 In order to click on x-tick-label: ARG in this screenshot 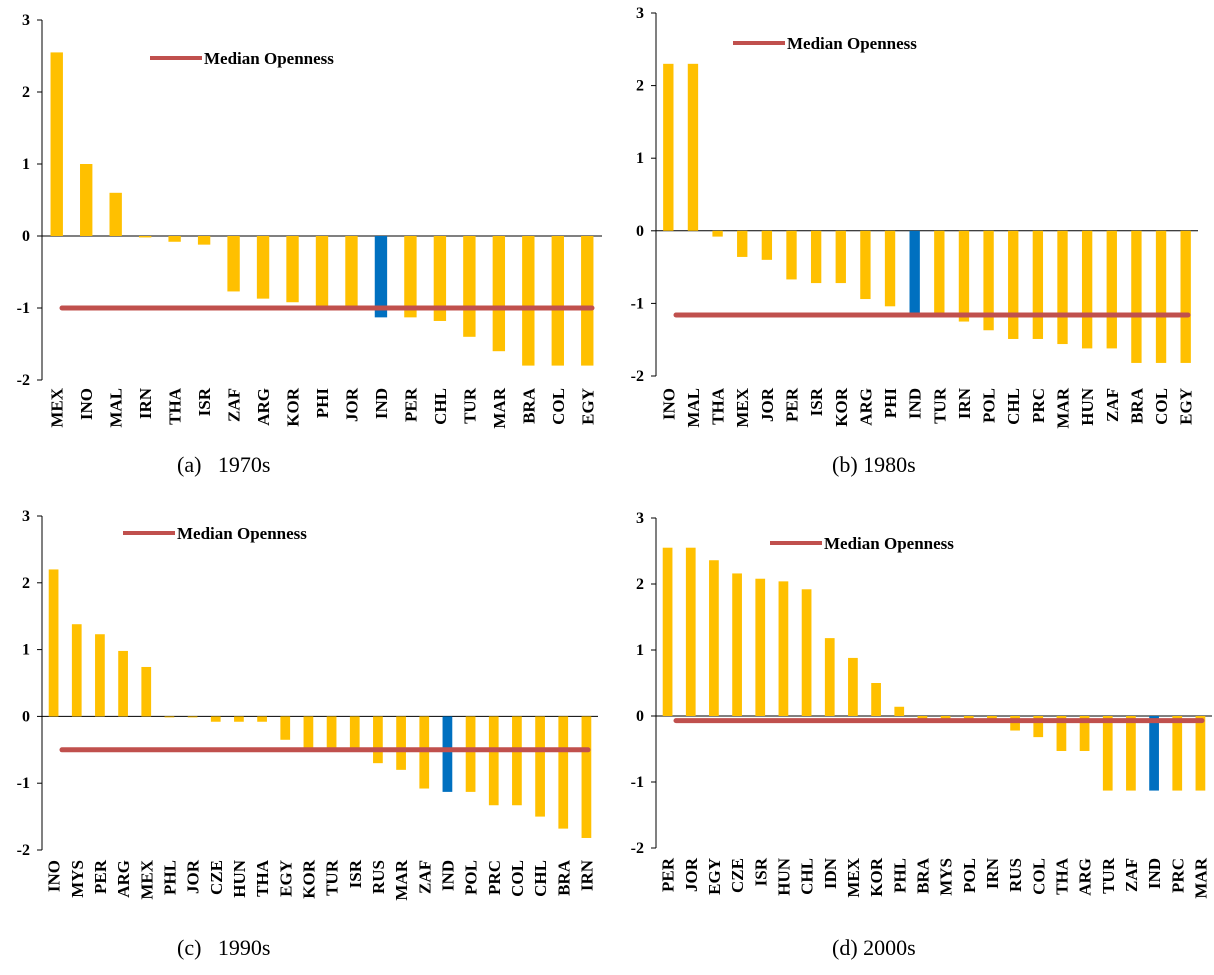, I will do `click(263, 407)`.